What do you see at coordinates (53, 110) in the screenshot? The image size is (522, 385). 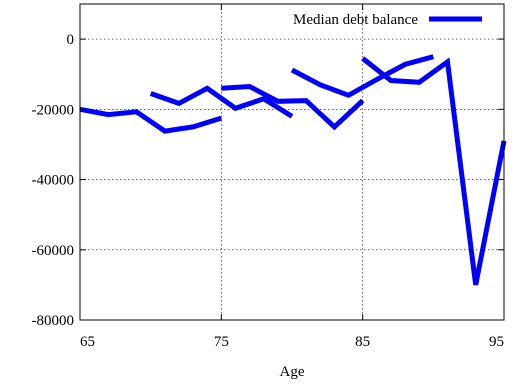 I see `y-tick-label: -20000` at bounding box center [53, 110].